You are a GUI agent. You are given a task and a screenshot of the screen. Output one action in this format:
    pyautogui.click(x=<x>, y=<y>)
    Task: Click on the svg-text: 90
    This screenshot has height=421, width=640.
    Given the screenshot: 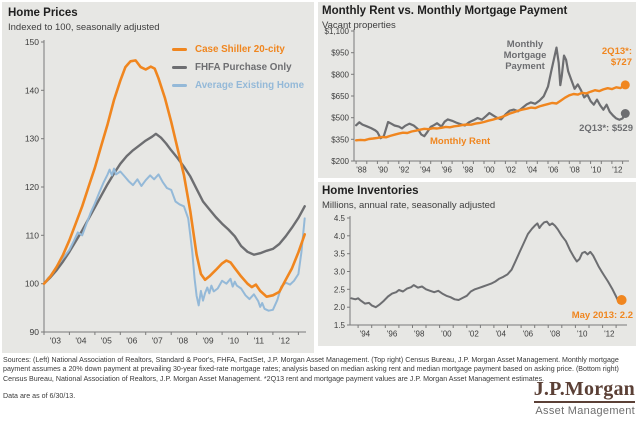 What is the action you would take?
    pyautogui.click(x=35, y=332)
    